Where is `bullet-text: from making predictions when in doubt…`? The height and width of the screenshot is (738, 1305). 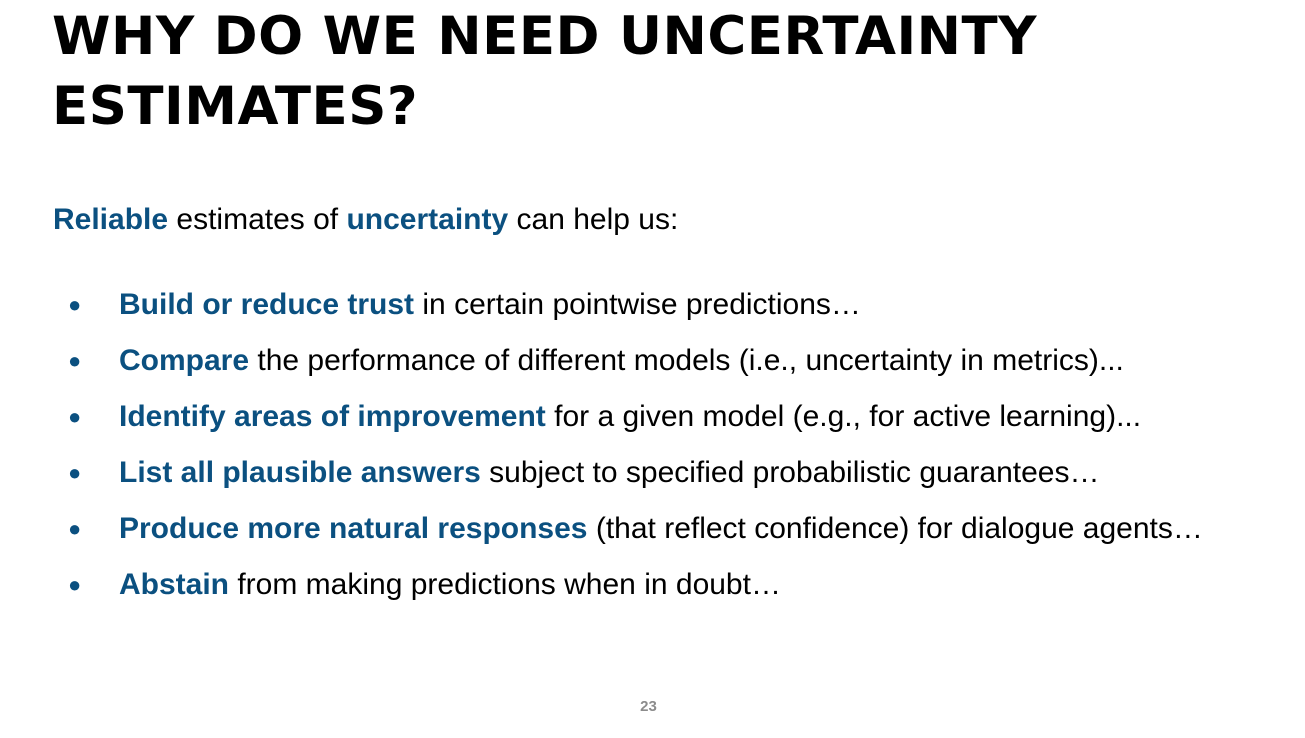 bullet-text: from making predictions when in doubt… is located at coordinates (505, 584).